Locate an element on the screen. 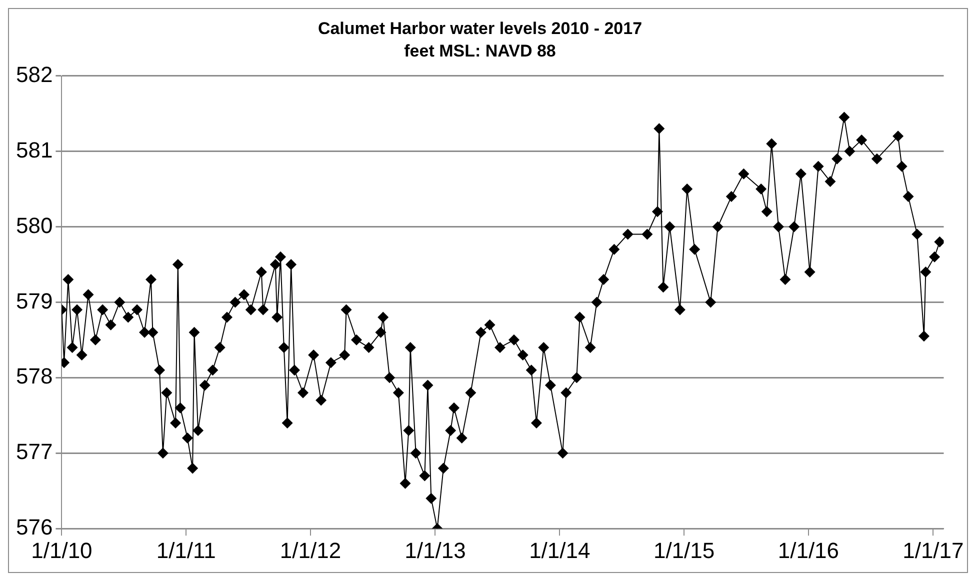  y-tick-label: 576 is located at coordinates (34, 527).